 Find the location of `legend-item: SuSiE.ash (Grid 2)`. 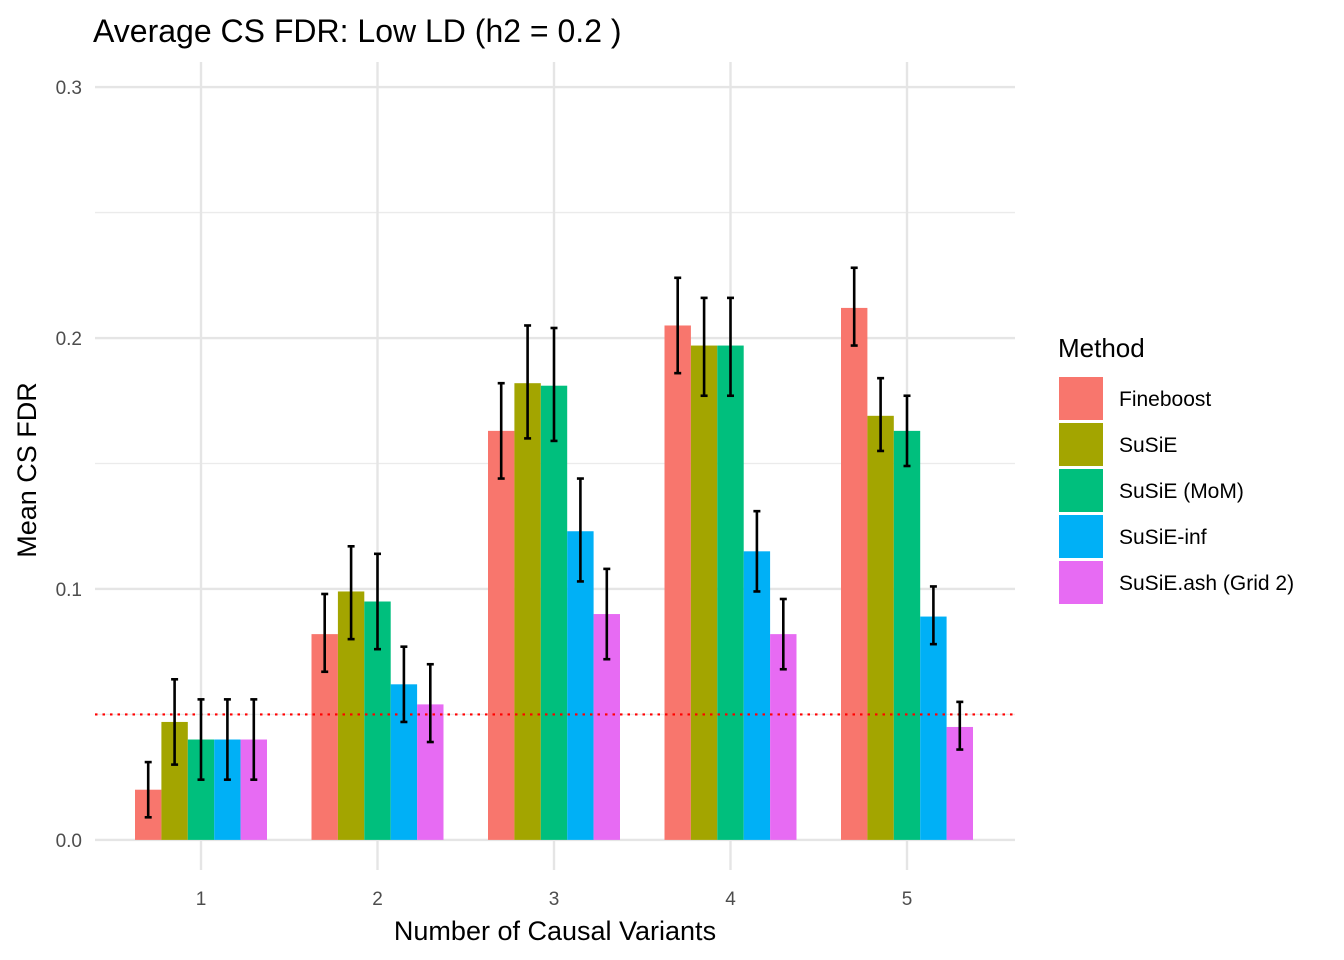

legend-item: SuSiE.ash (Grid 2) is located at coordinates (1176, 582).